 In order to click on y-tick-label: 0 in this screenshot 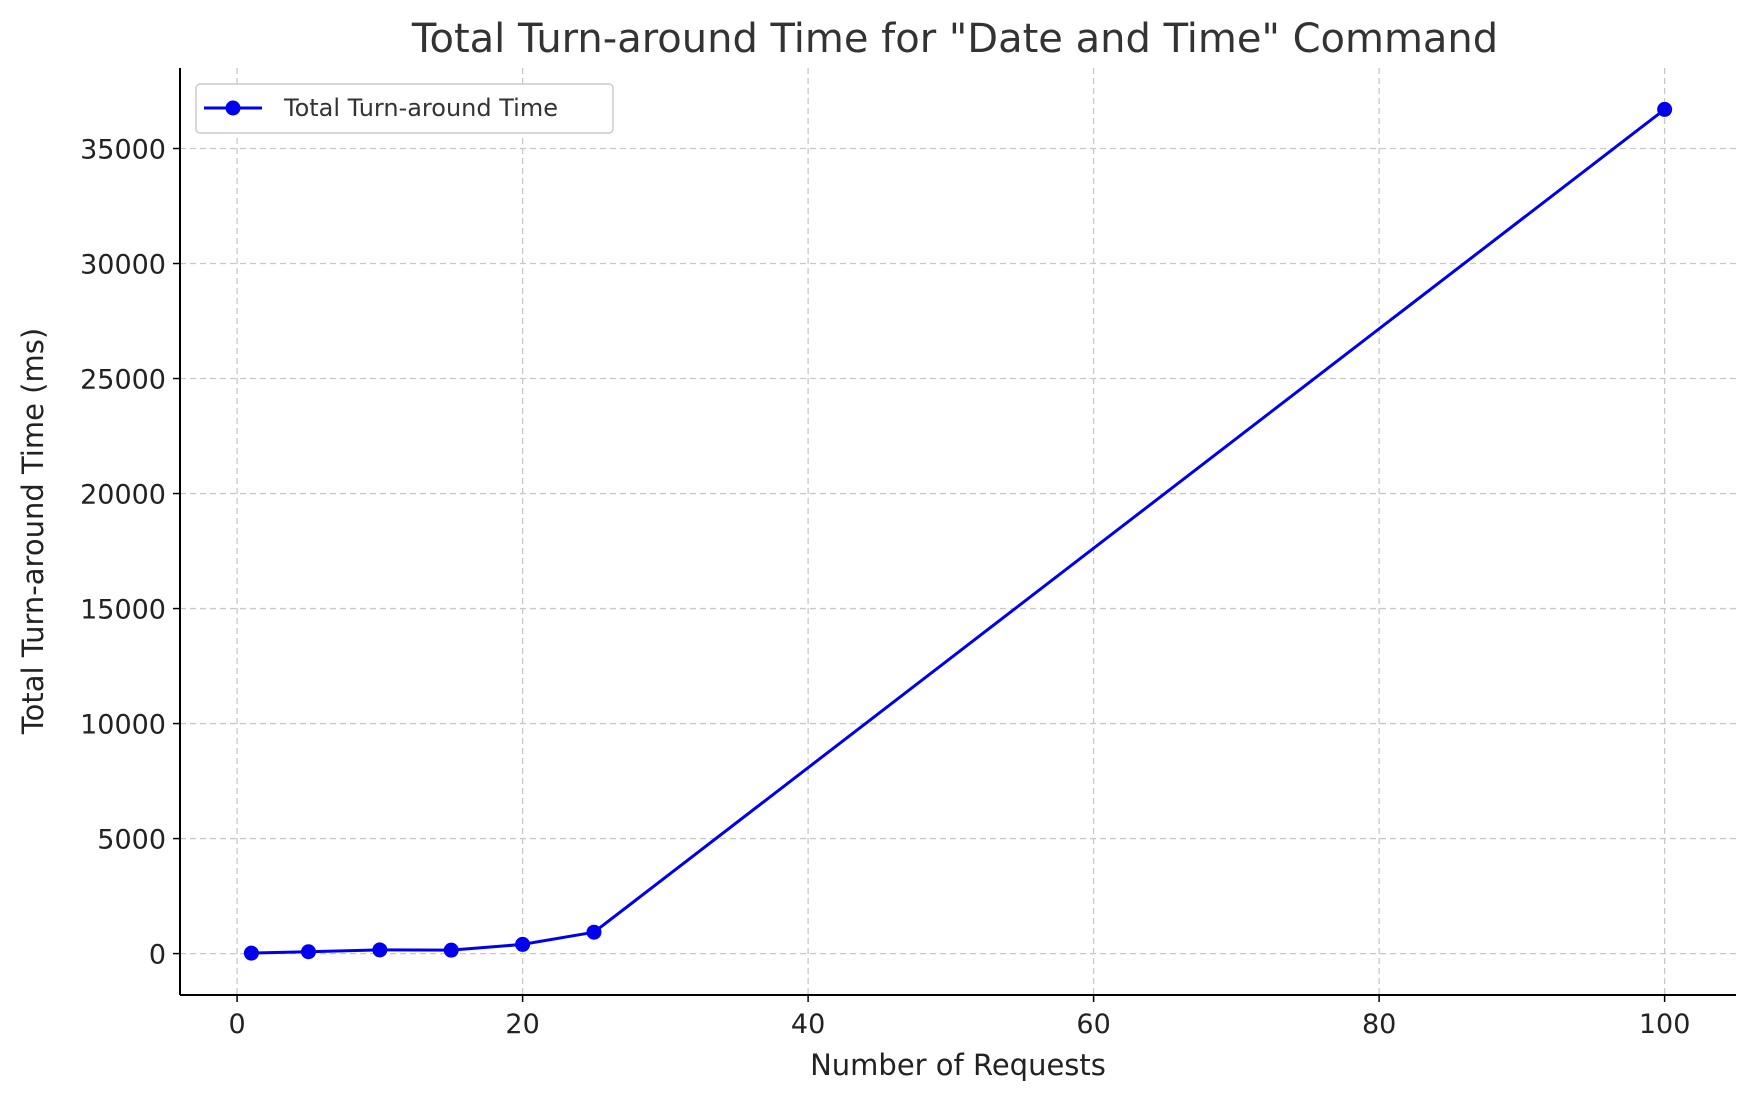, I will do `click(157, 955)`.